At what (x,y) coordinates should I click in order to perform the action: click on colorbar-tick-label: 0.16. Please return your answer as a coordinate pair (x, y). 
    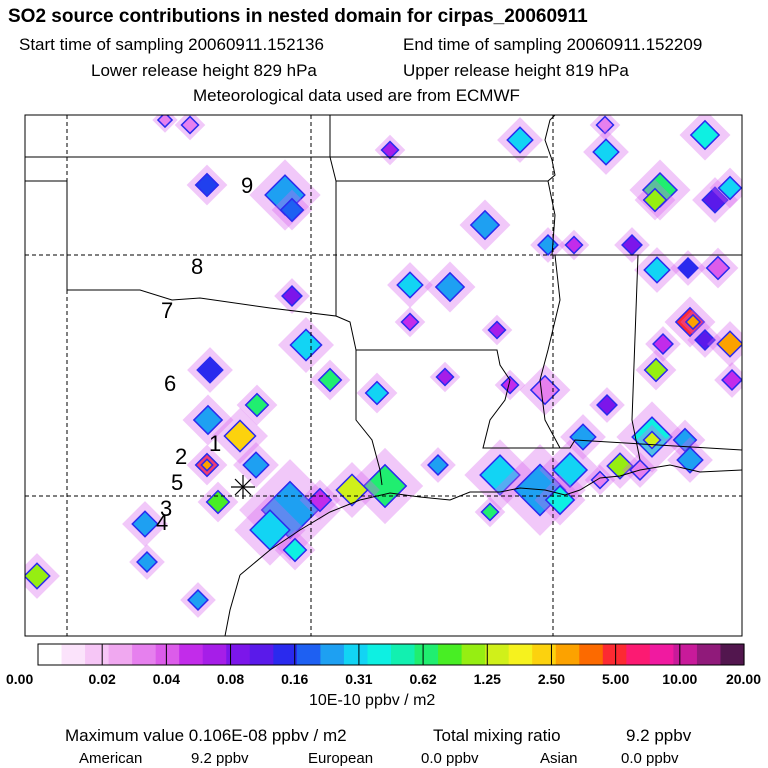
    Looking at the image, I should click on (294, 679).